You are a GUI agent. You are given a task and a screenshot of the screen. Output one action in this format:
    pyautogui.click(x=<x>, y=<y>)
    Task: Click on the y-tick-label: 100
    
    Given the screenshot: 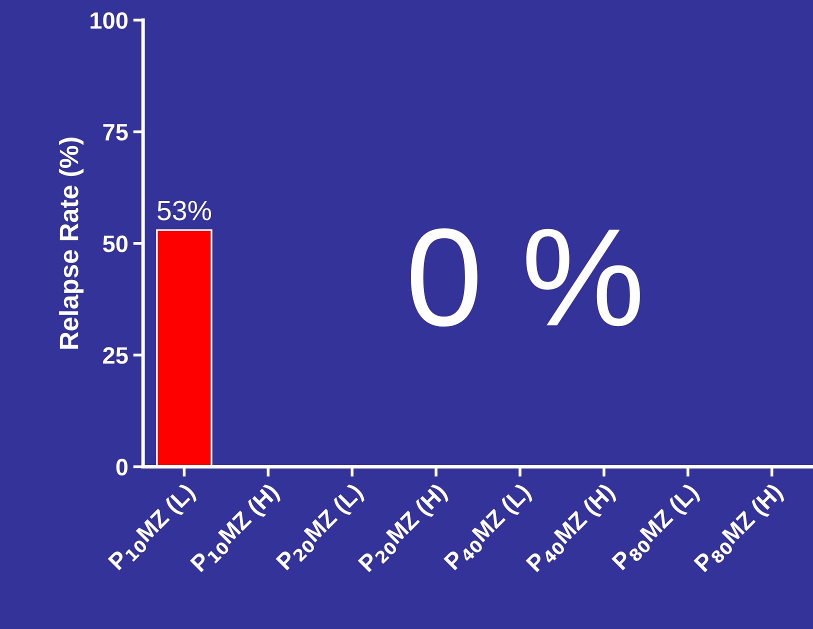 What is the action you would take?
    pyautogui.click(x=109, y=20)
    